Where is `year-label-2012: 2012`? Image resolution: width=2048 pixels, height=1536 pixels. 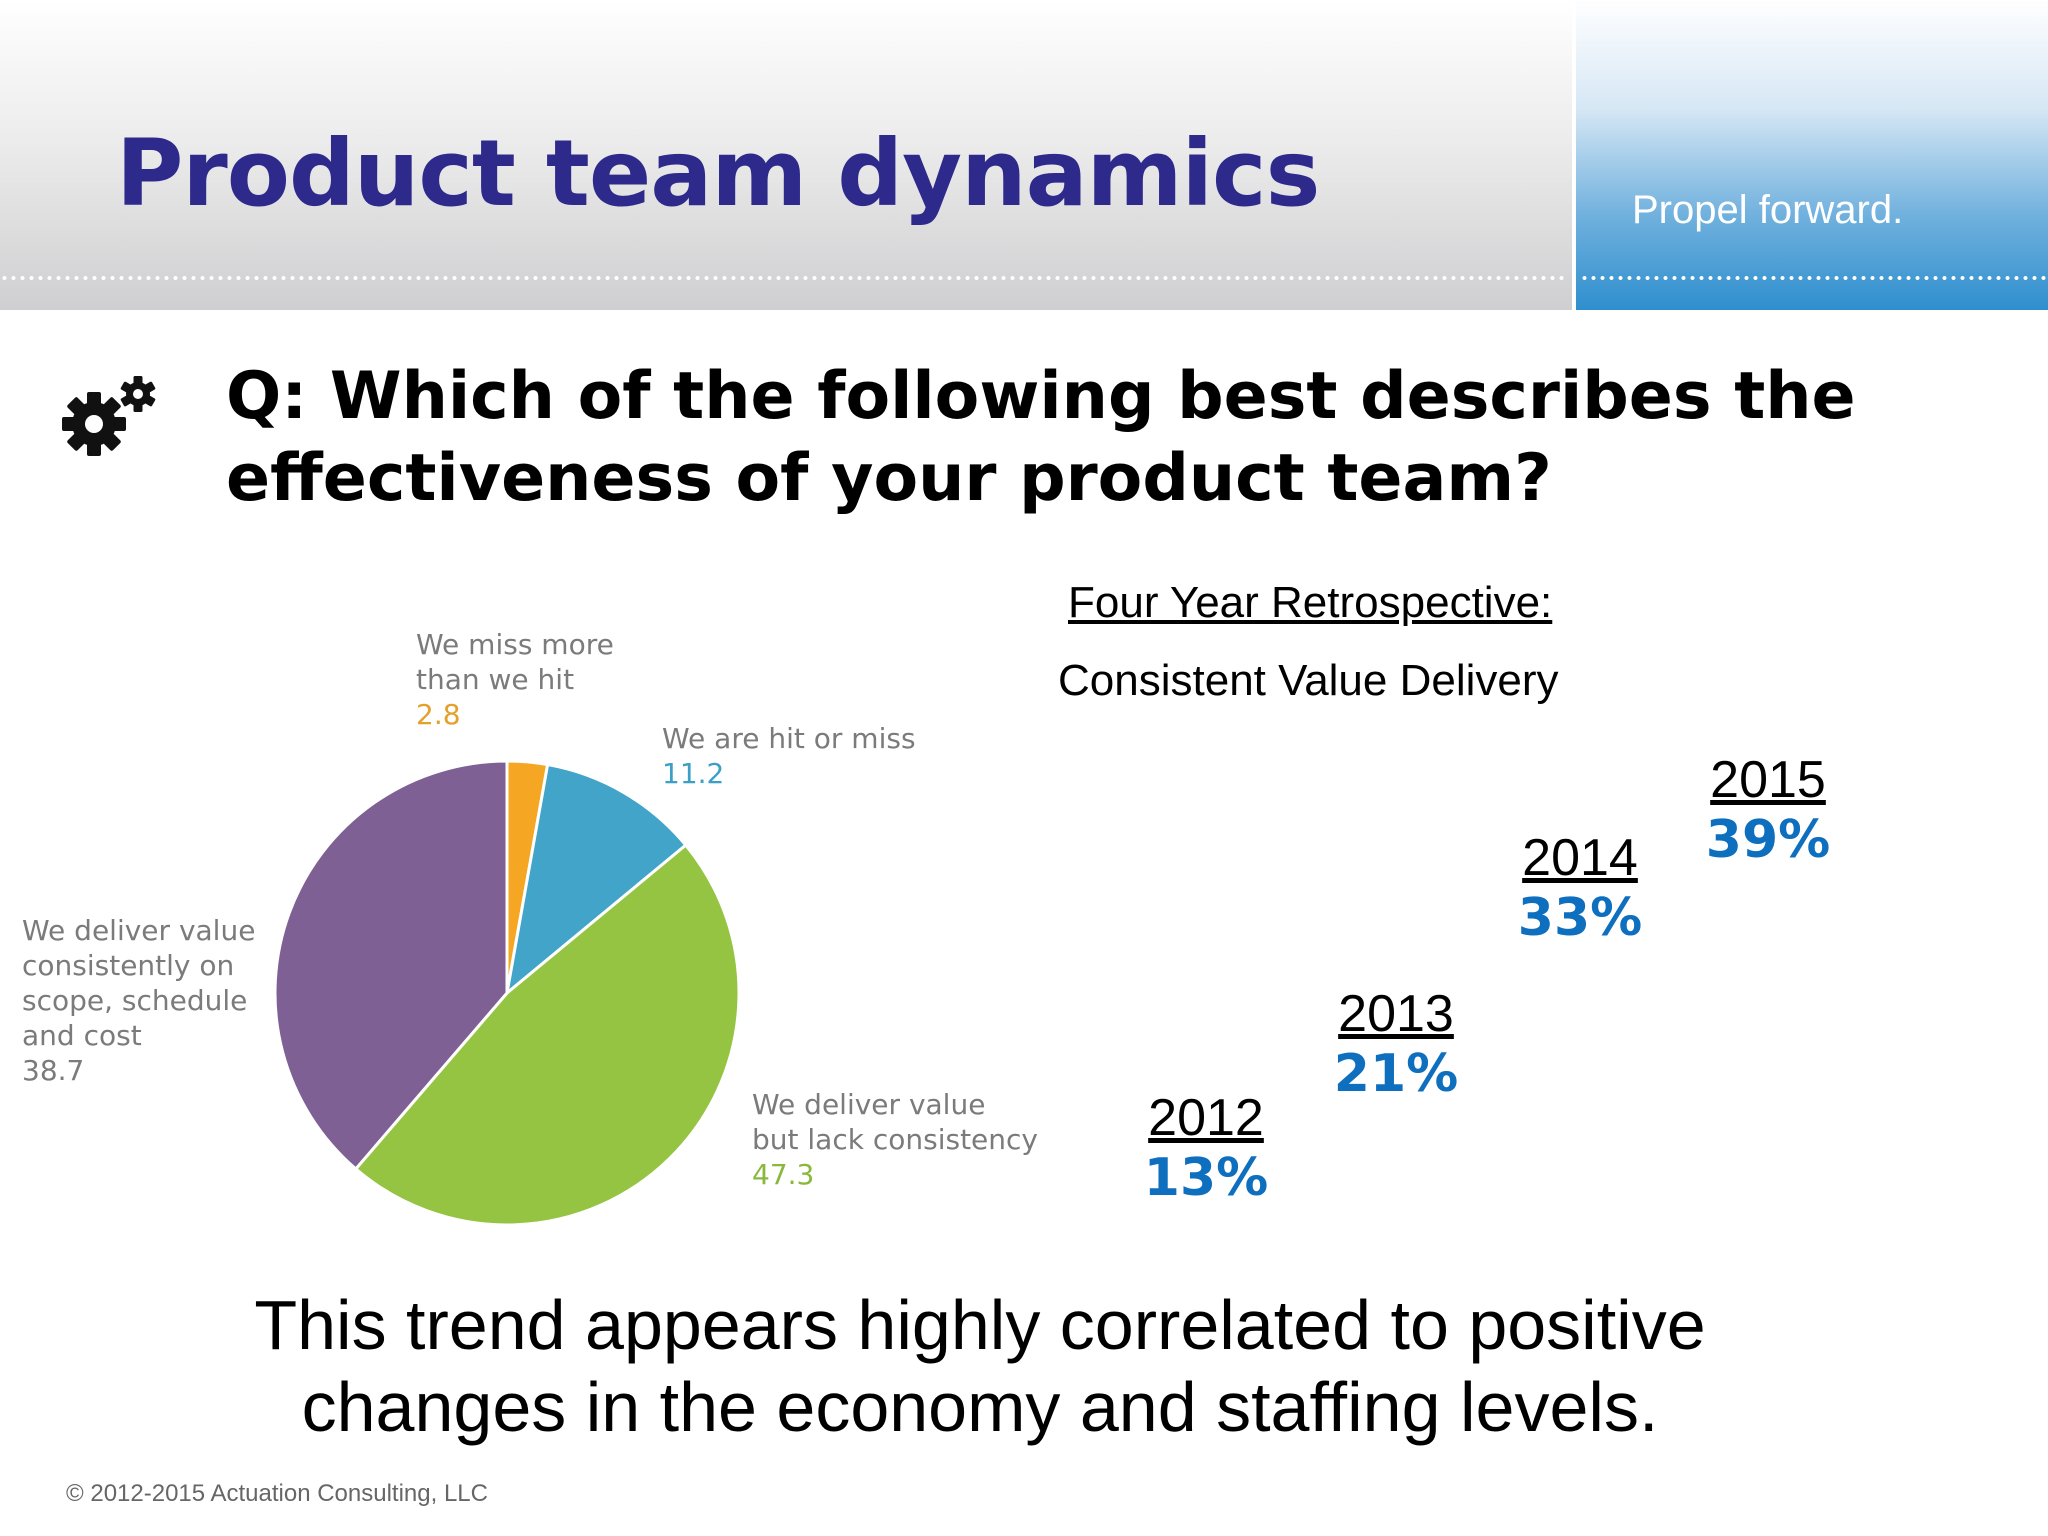
year-label-2012: 2012 is located at coordinates (1206, 1118).